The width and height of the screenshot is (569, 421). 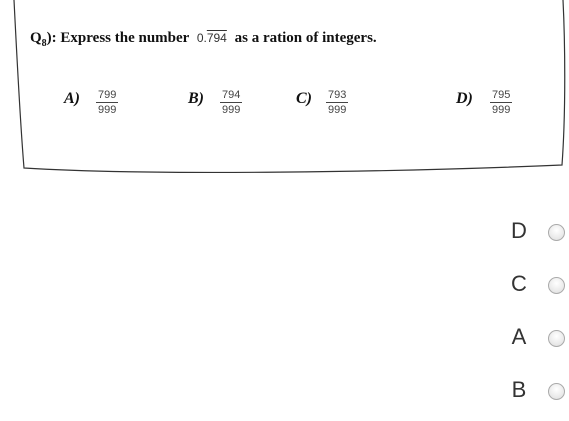 I want to click on numerator: 793, so click(x=337, y=96).